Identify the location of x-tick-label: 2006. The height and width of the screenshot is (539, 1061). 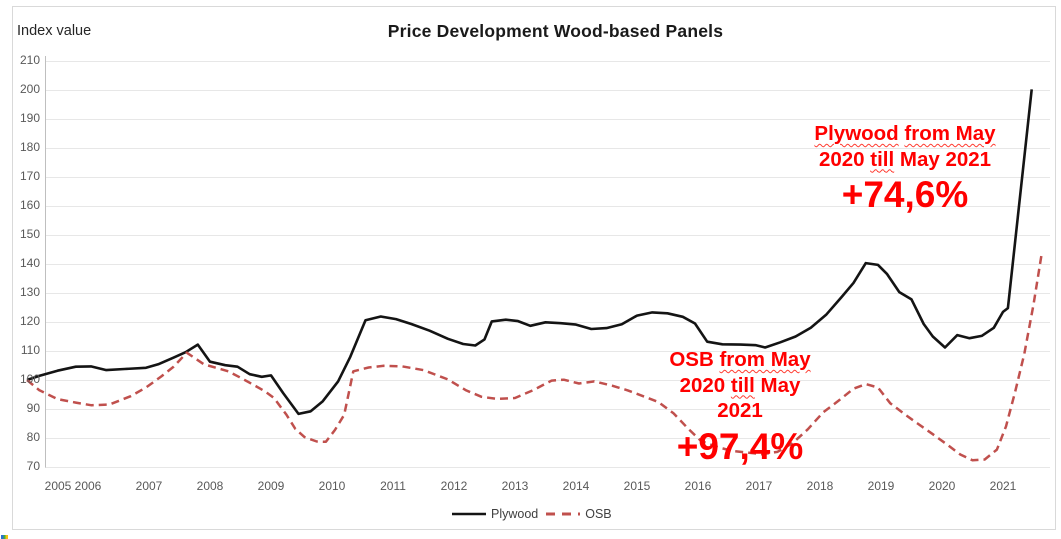
(88, 486).